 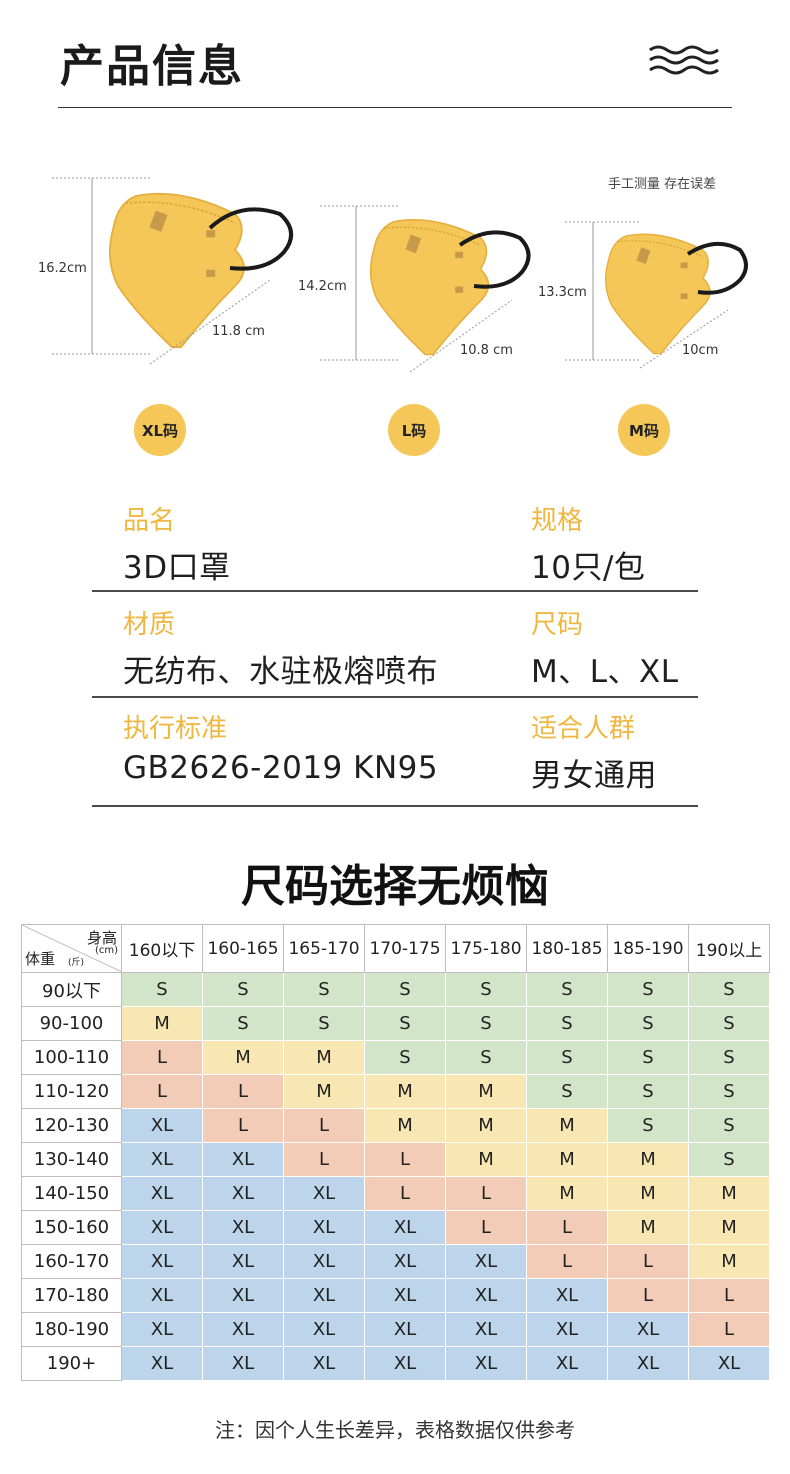 What do you see at coordinates (71, 1091) in the screenshot?
I see `weight-row-header: 110-120` at bounding box center [71, 1091].